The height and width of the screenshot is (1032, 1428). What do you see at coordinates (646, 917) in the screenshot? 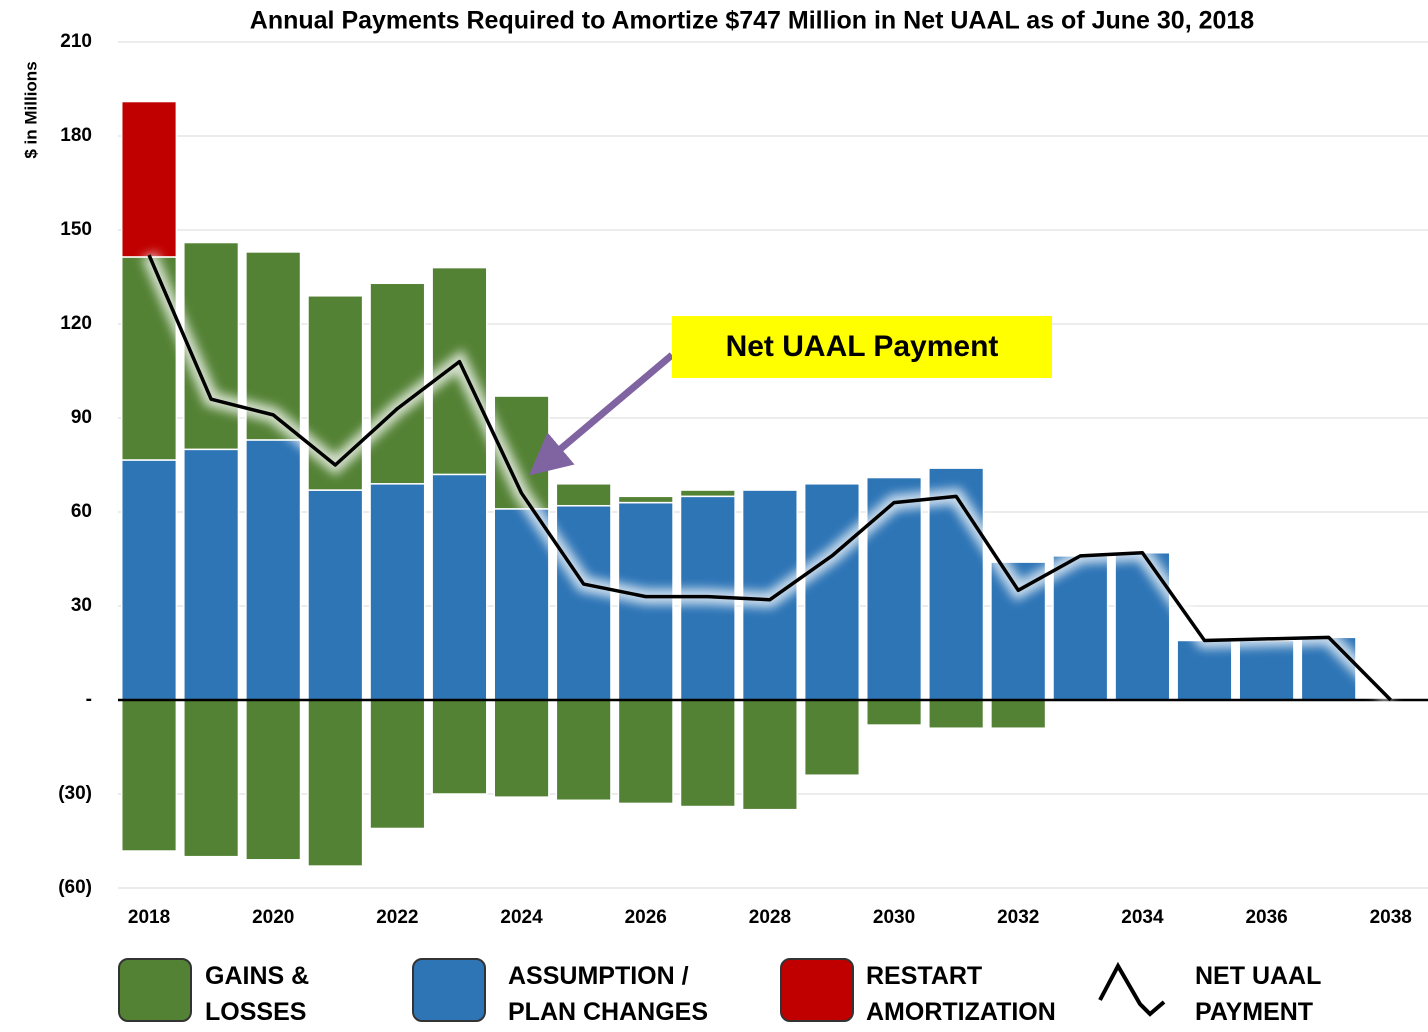
I see `x-tick-label: 2026` at bounding box center [646, 917].